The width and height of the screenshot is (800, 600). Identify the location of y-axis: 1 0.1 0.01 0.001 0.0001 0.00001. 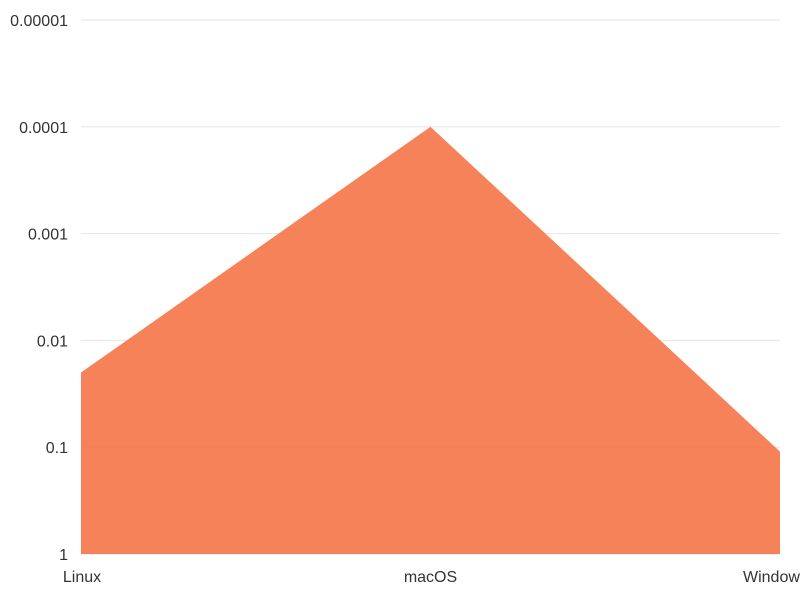
(39, 288).